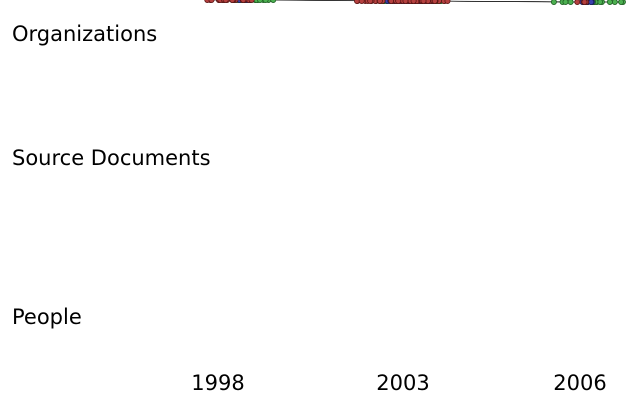 Image resolution: width=632 pixels, height=395 pixels. I want to click on node-layer, so click(415, 2).